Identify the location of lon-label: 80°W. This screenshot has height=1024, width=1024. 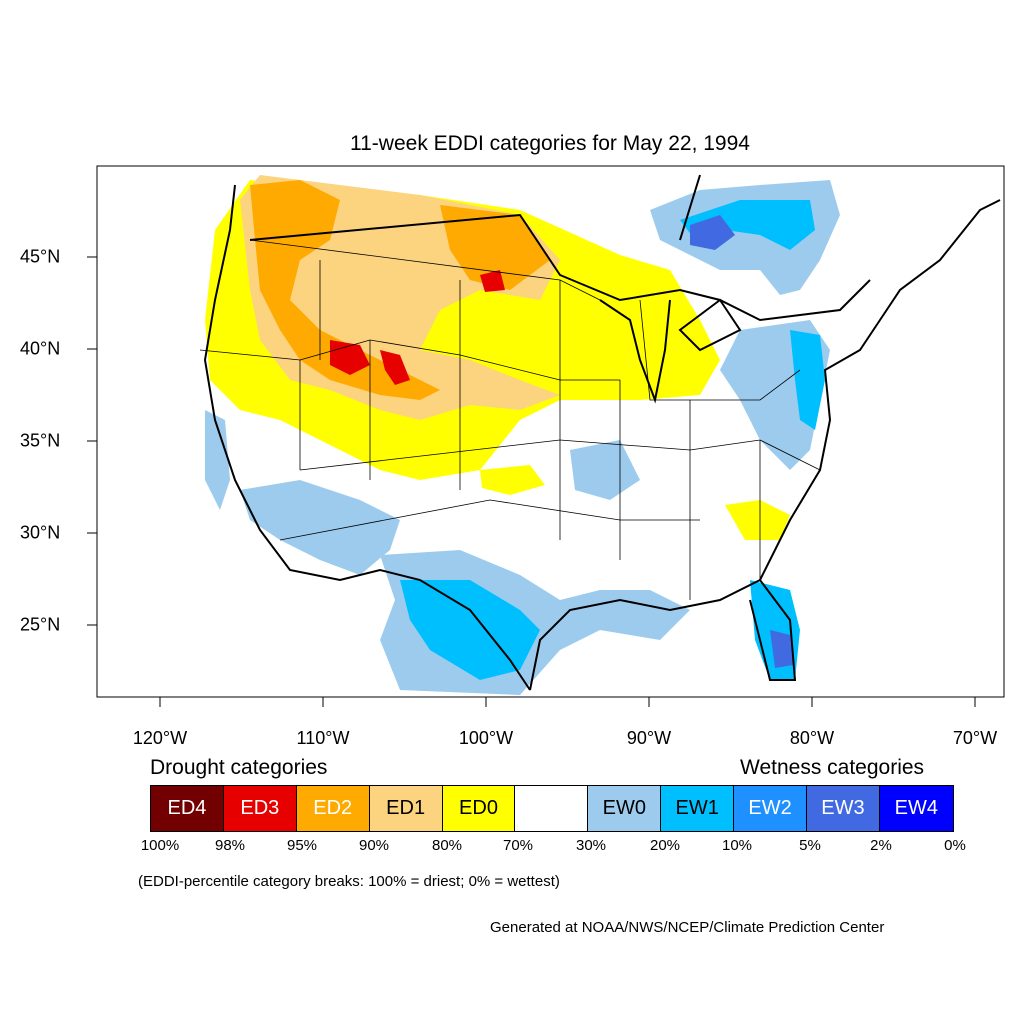
(812, 738).